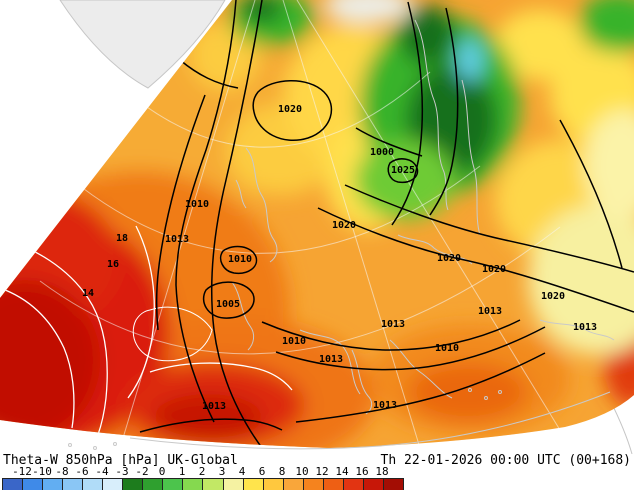 This screenshot has width=634, height=490. I want to click on contour-label: 1000, so click(382, 152).